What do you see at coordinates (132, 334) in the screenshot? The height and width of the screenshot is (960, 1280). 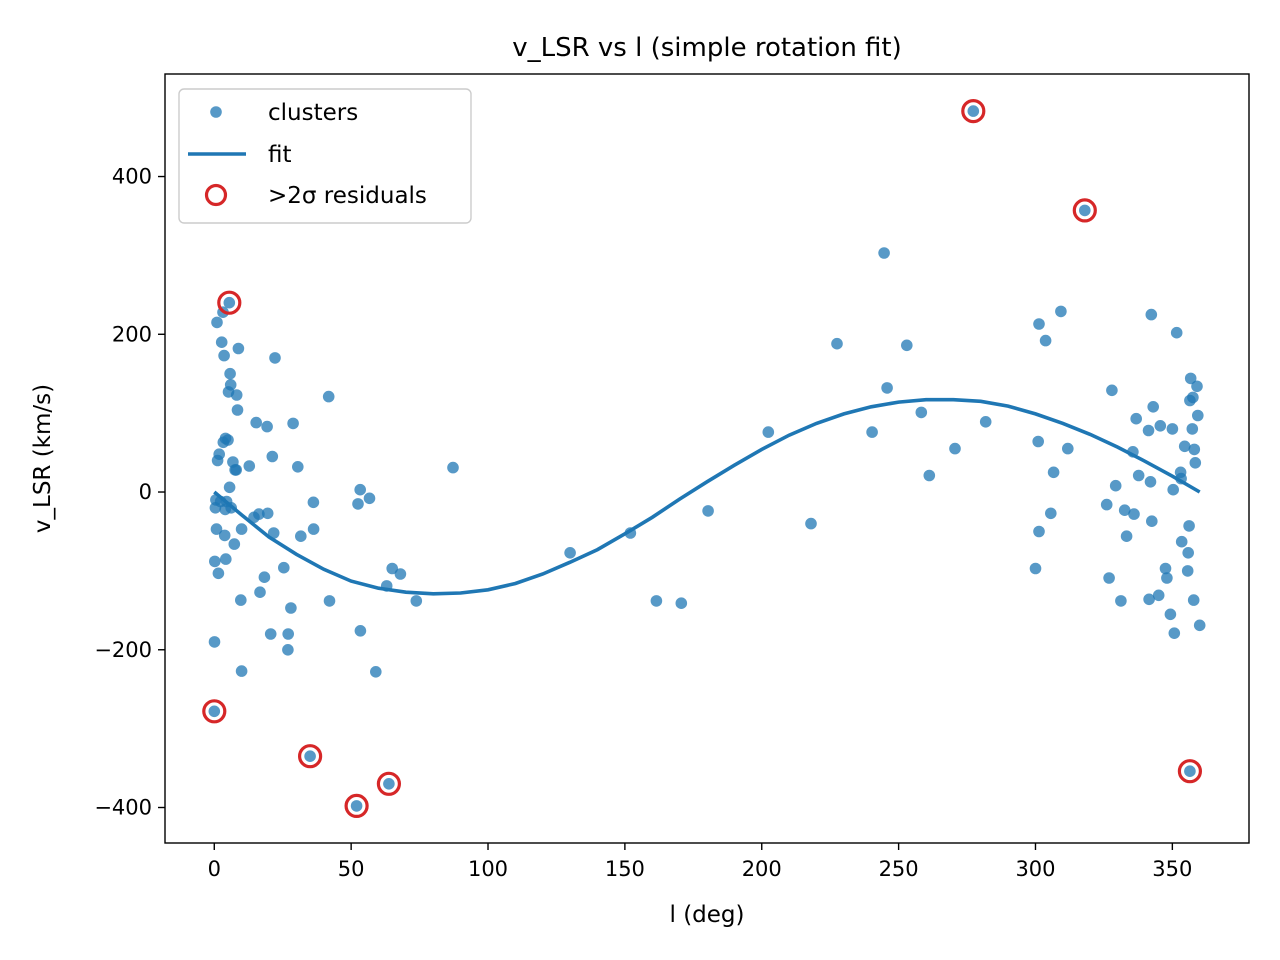 I see `y-tick-label: 200` at bounding box center [132, 334].